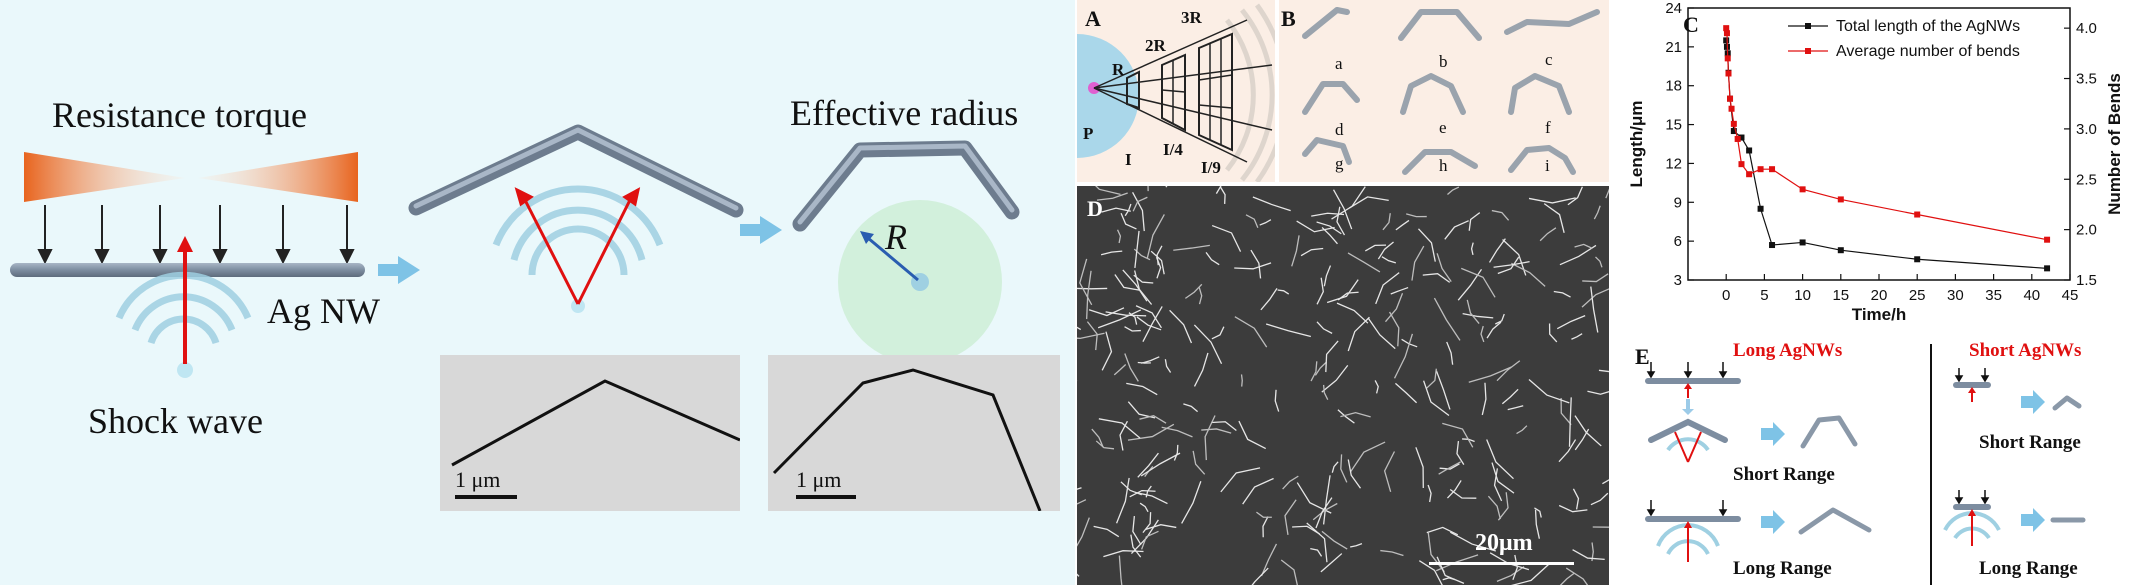 The height and width of the screenshot is (585, 2132). What do you see at coordinates (1443, 127) in the screenshot?
I see `shape-label-e: e` at bounding box center [1443, 127].